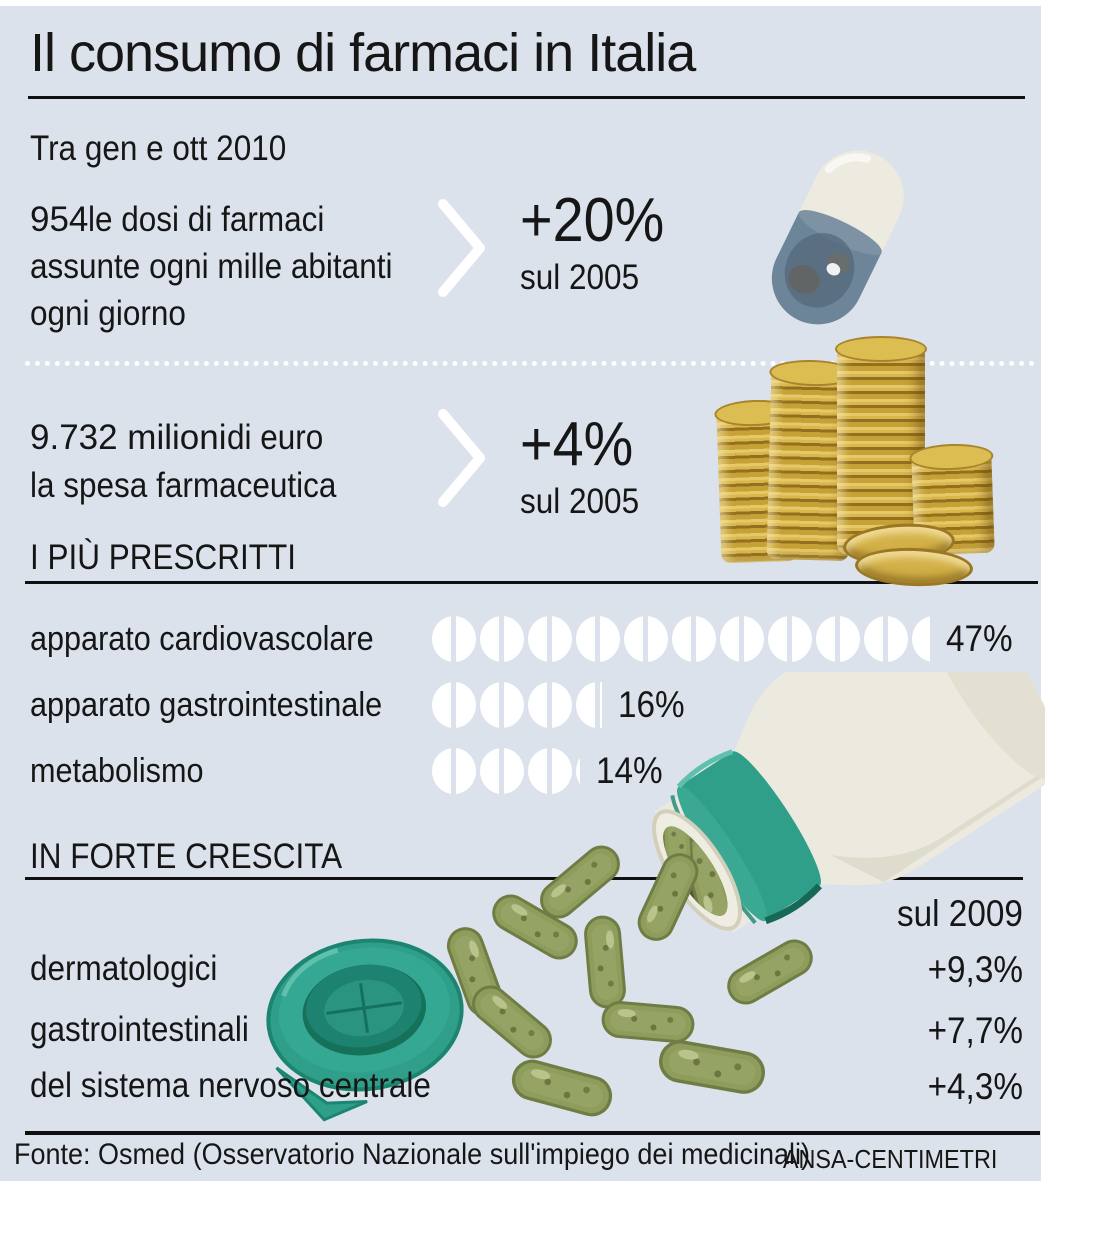 Image resolution: width=1106 pixels, height=1241 pixels. What do you see at coordinates (186, 856) in the screenshot?
I see `section-heading-crescita: IN FORTE CRESCITA` at bounding box center [186, 856].